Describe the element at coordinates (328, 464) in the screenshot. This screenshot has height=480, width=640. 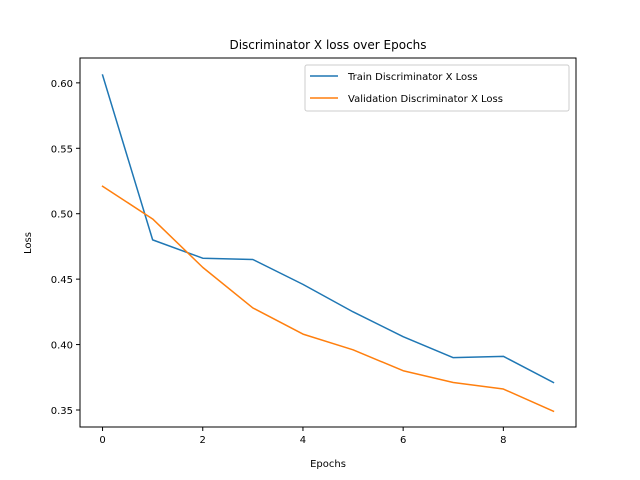
I see `x-axis-label: Epochs` at that location.